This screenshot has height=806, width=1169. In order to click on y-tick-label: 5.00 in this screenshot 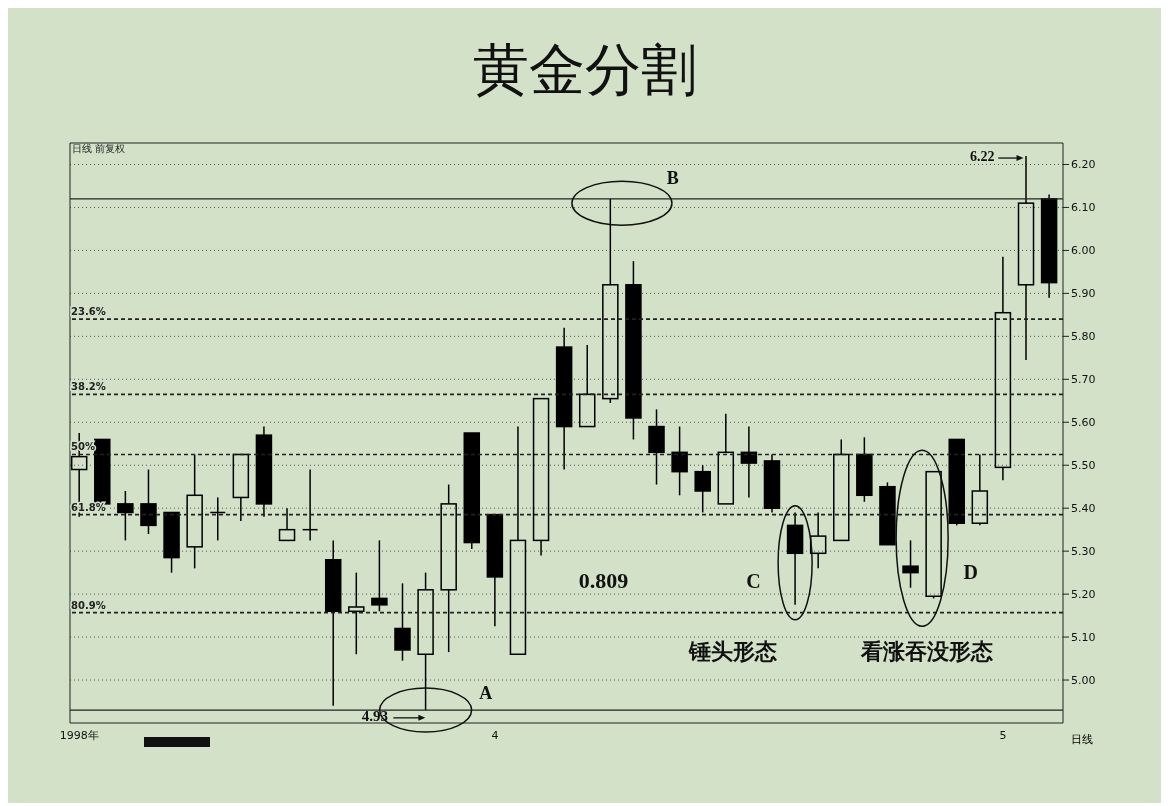, I will do `click(1083, 680)`.